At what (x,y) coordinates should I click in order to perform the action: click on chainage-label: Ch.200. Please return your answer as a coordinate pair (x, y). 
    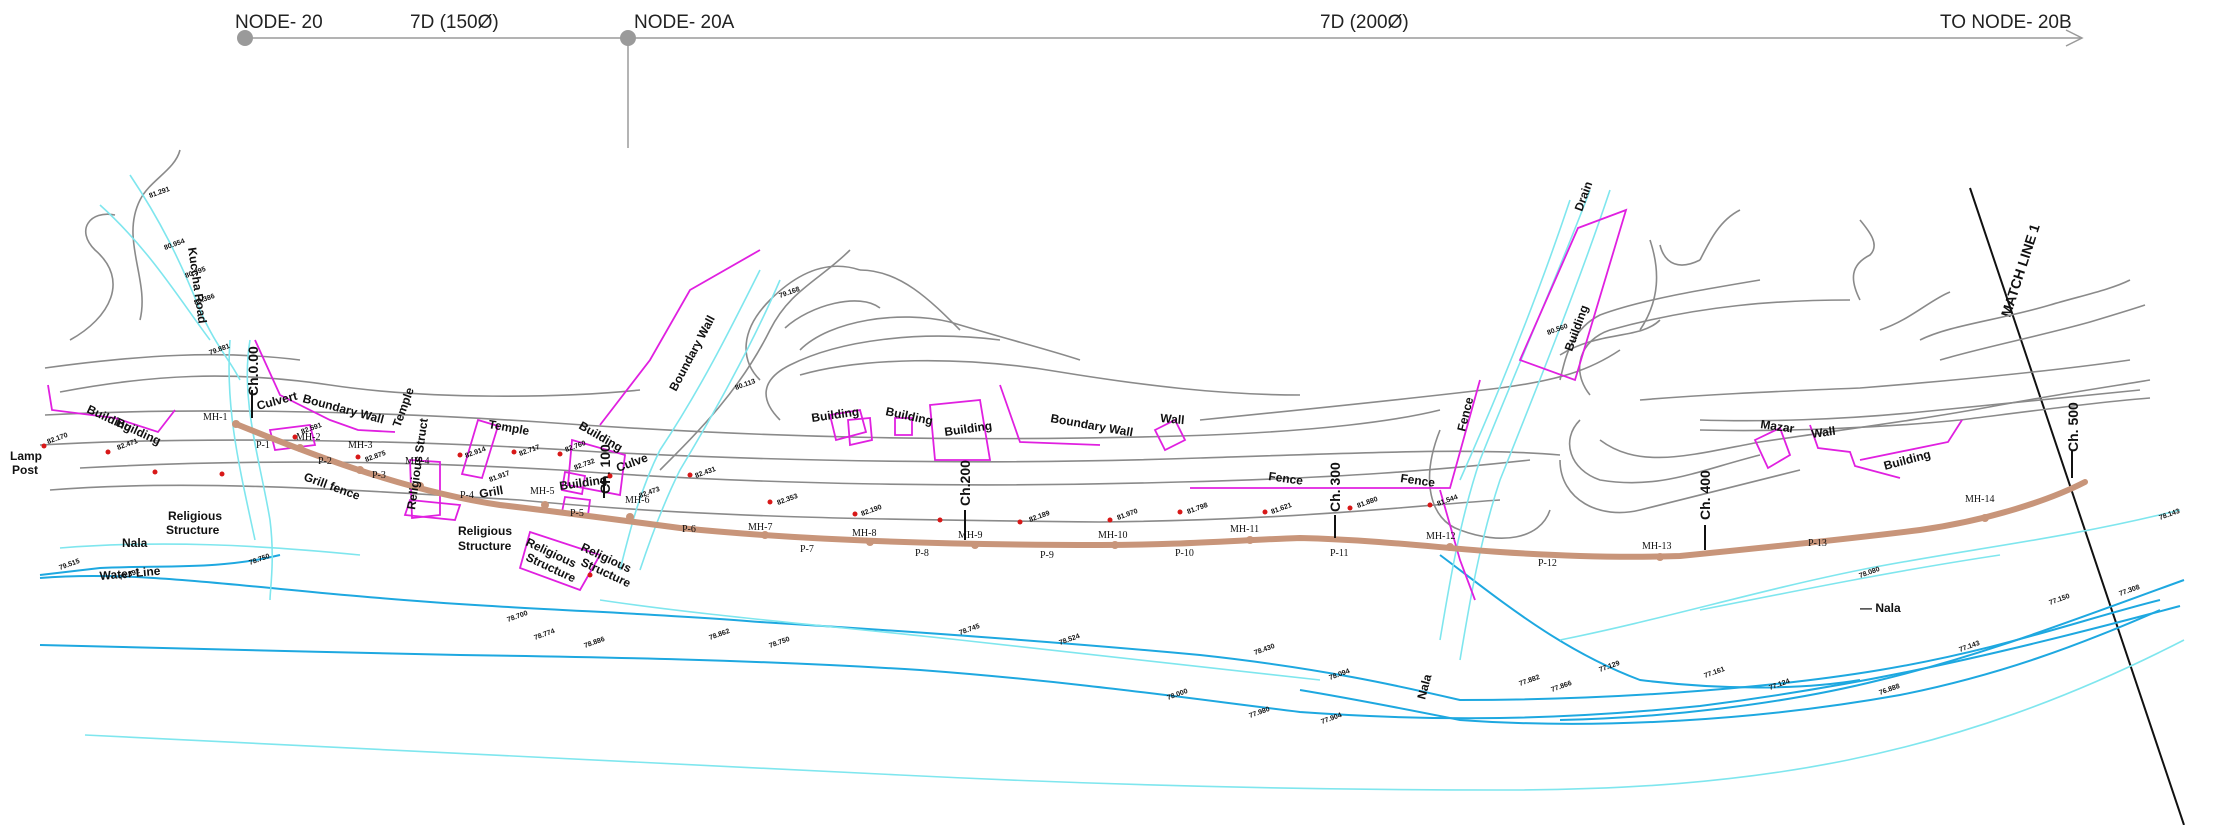
    Looking at the image, I should click on (965, 483).